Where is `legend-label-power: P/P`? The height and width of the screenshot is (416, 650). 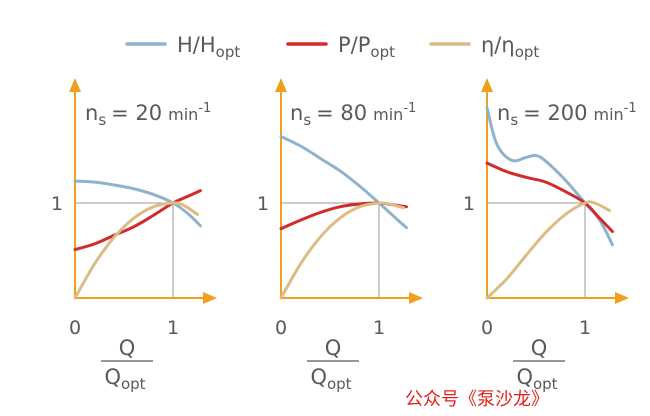
legend-label-power: P/P is located at coordinates (354, 45).